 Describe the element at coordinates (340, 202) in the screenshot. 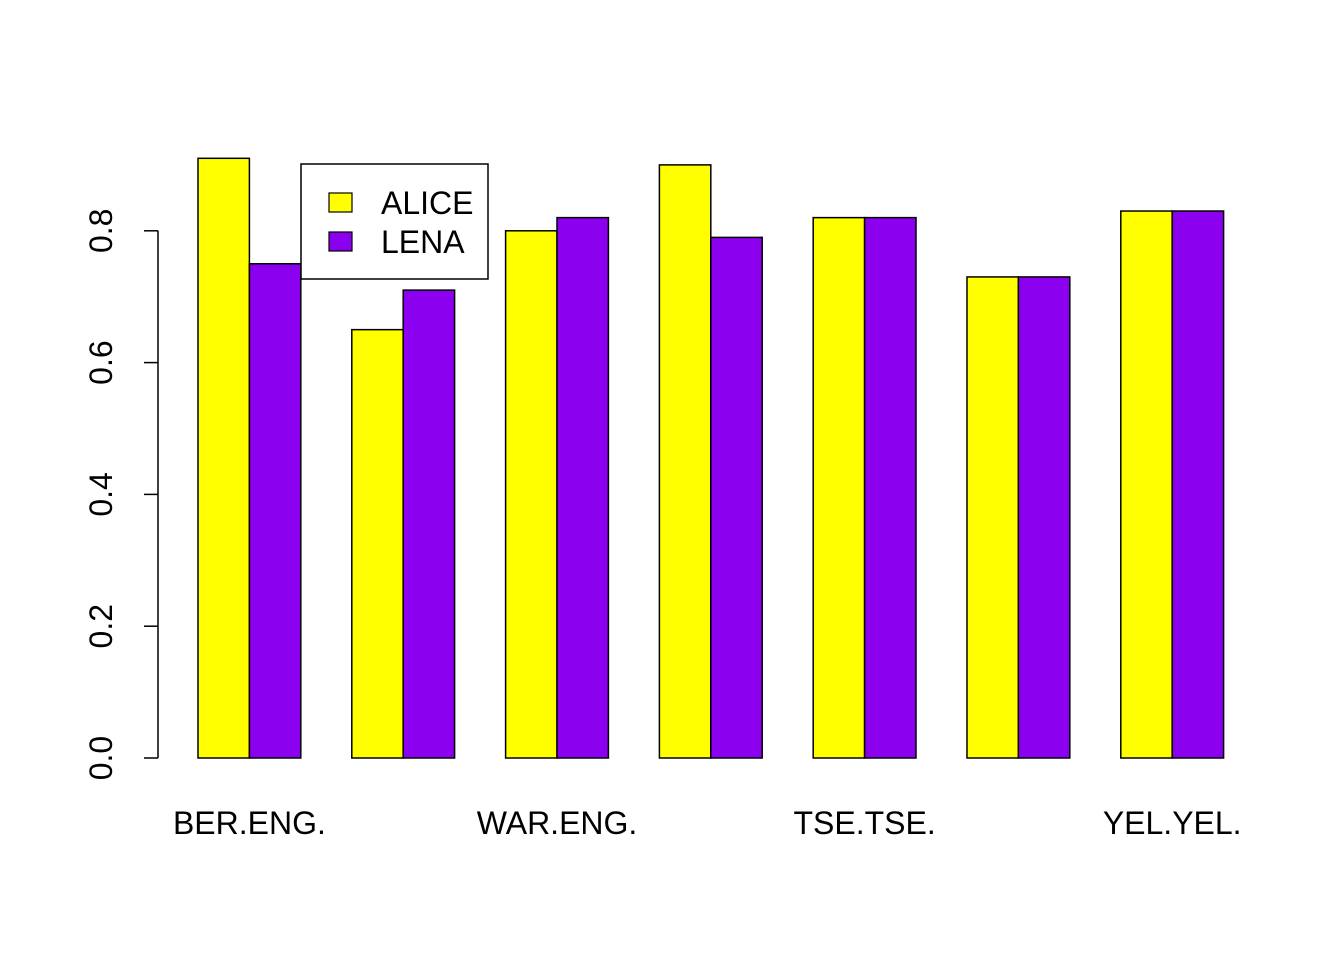

I see `legend-swatch-alice` at that location.